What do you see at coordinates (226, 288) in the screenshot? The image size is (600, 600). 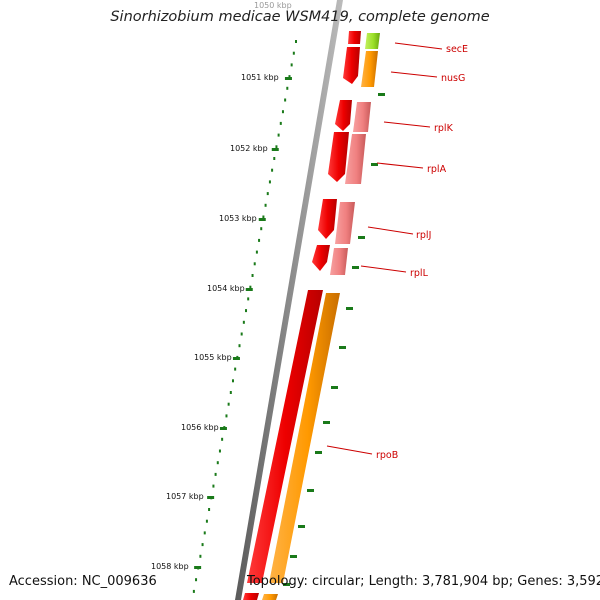 I see `ruler-label: 1054 kbp` at bounding box center [226, 288].